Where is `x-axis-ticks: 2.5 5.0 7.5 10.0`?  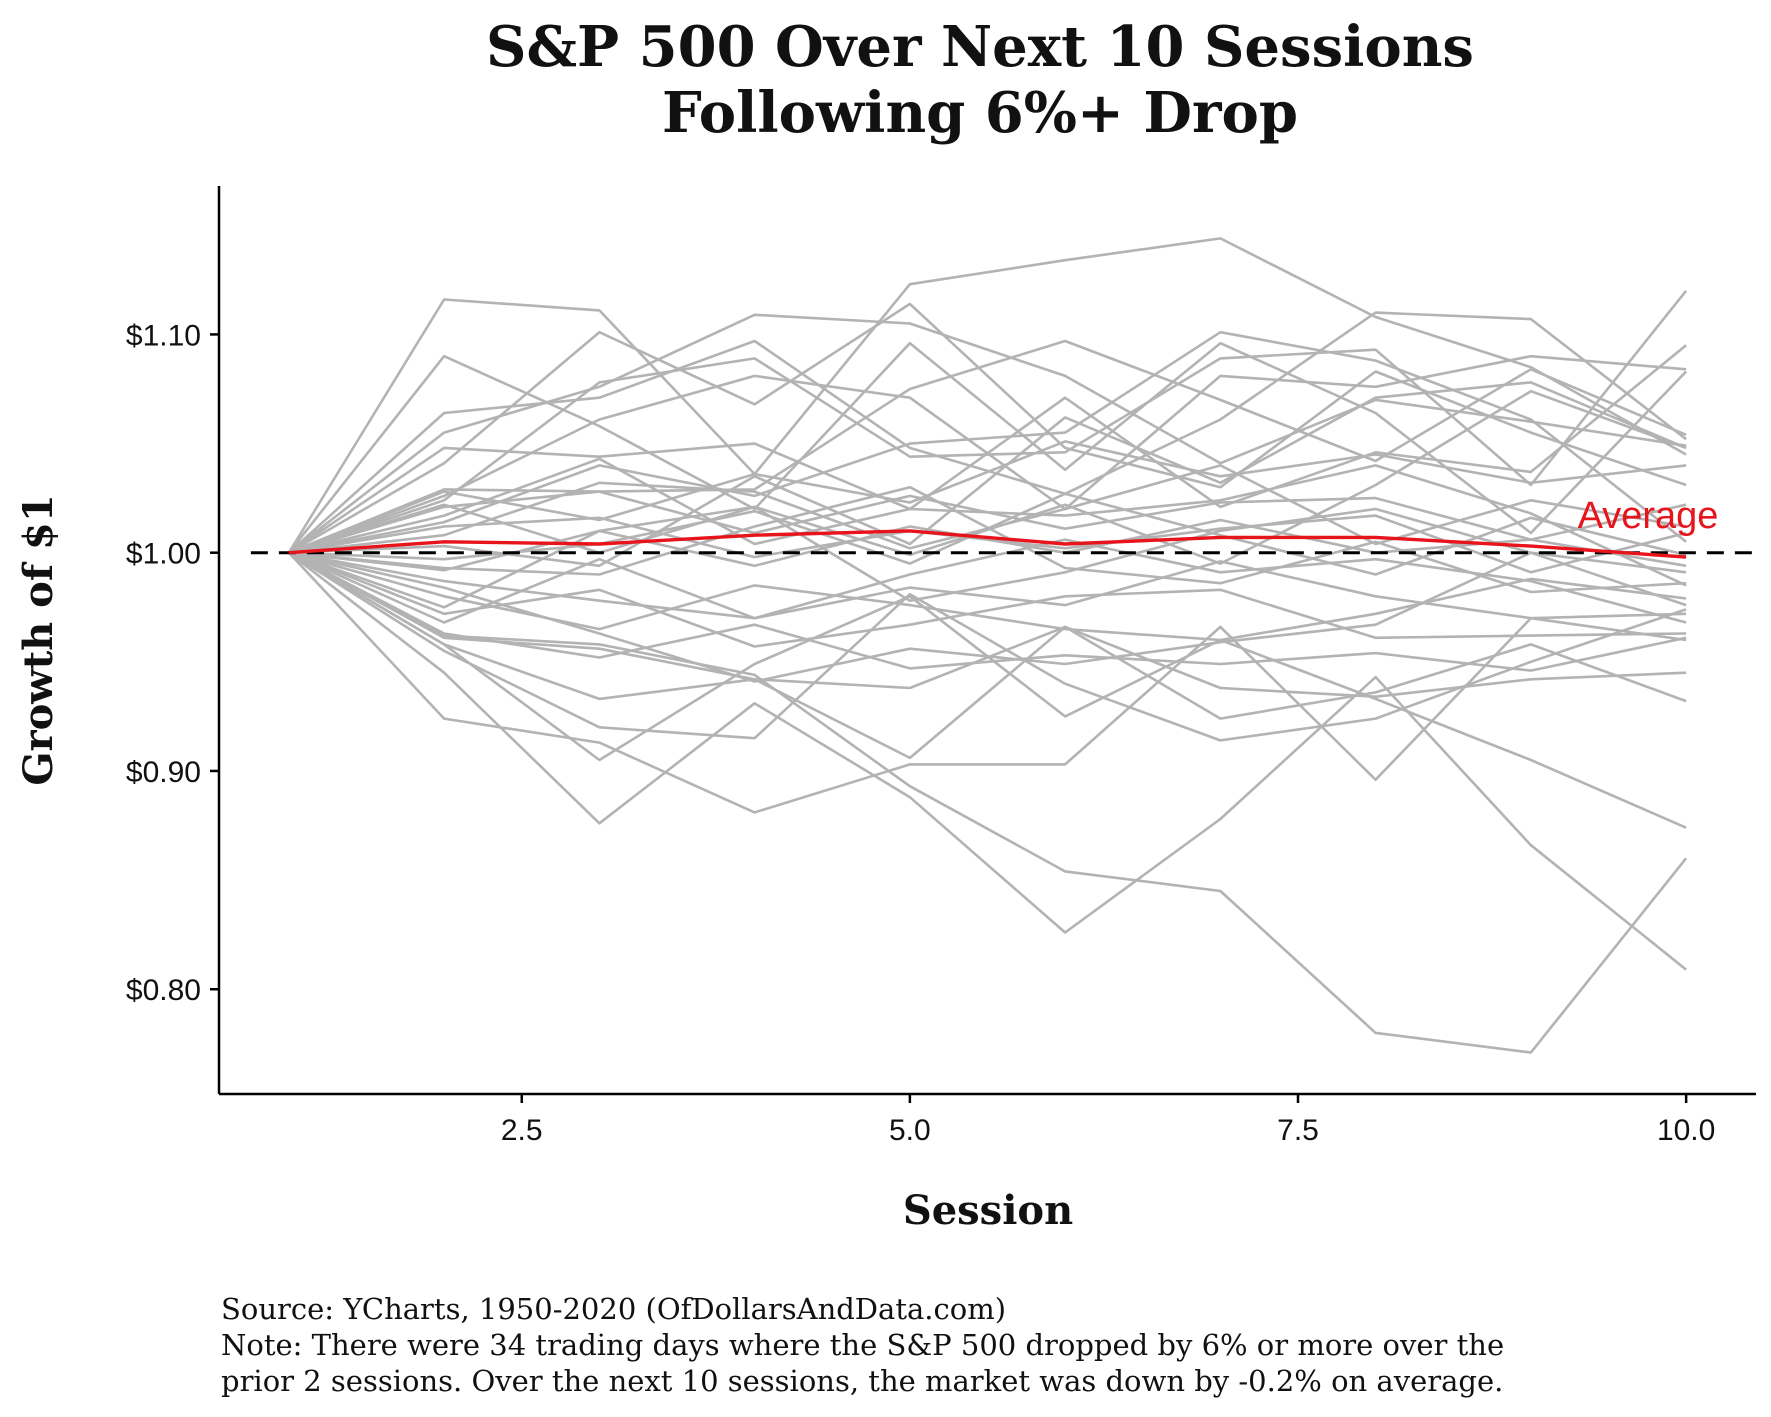
x-axis-ticks: 2.5 5.0 7.5 10.0 is located at coordinates (1108, 1120).